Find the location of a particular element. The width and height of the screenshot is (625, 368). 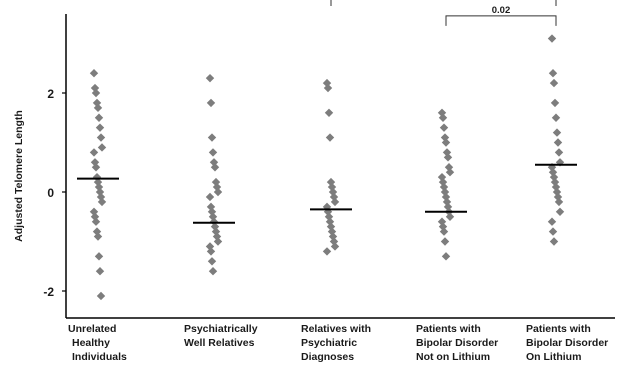

x-category-label-line: Not on Lithium is located at coordinates (453, 357).